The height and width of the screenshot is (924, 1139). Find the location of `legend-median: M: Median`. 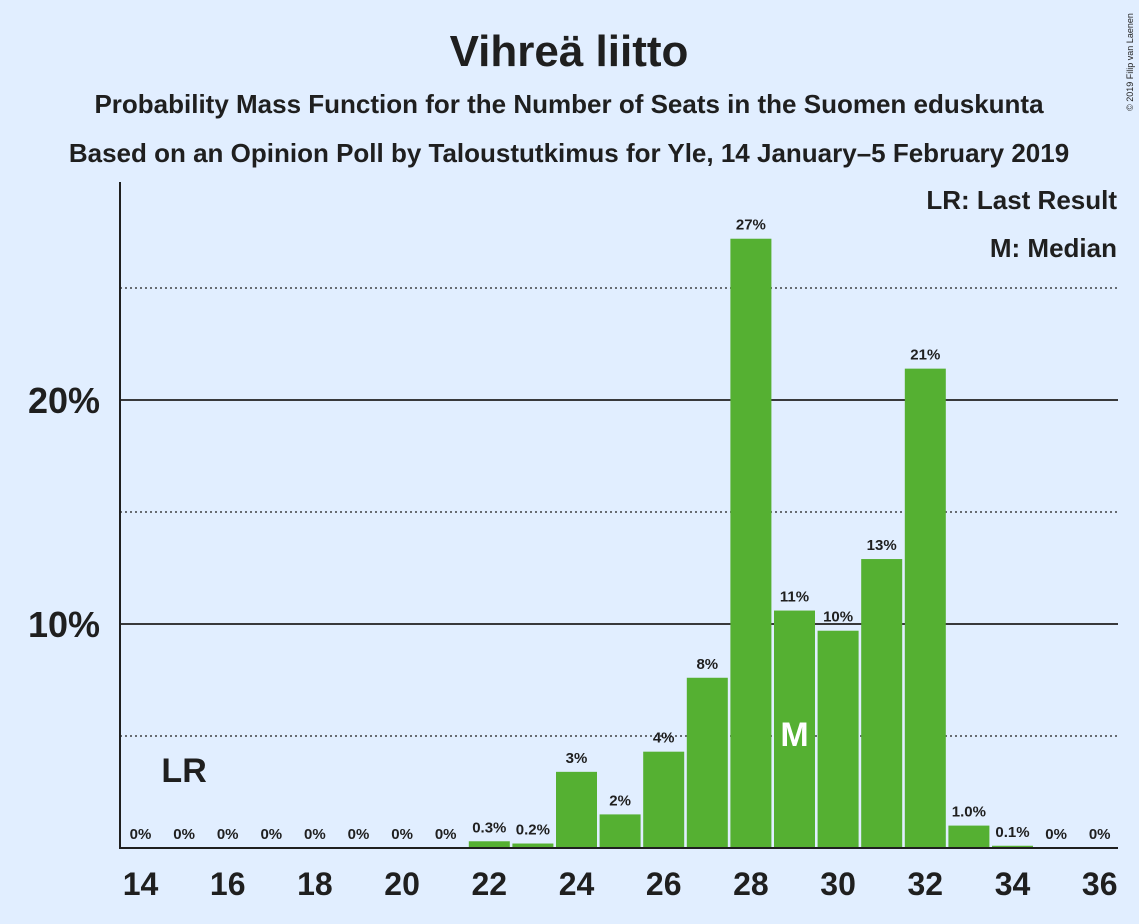

legend-median: M: Median is located at coordinates (1053, 248).